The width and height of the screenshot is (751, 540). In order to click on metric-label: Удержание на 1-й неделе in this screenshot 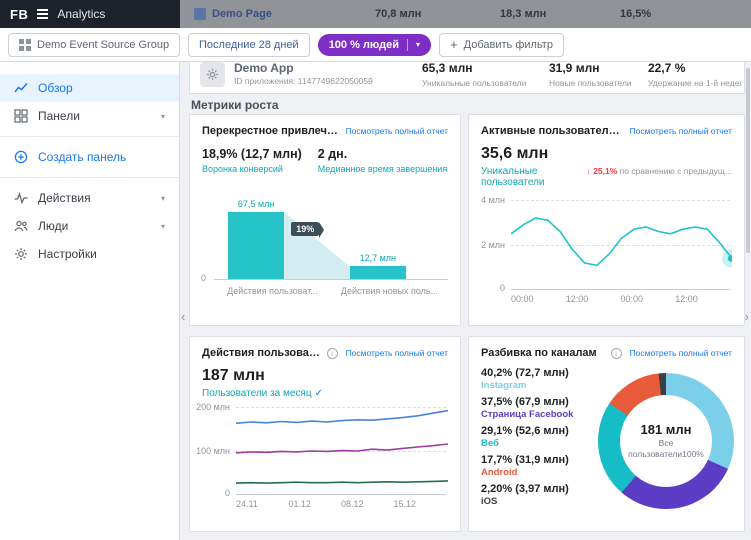, I will do `click(695, 83)`.